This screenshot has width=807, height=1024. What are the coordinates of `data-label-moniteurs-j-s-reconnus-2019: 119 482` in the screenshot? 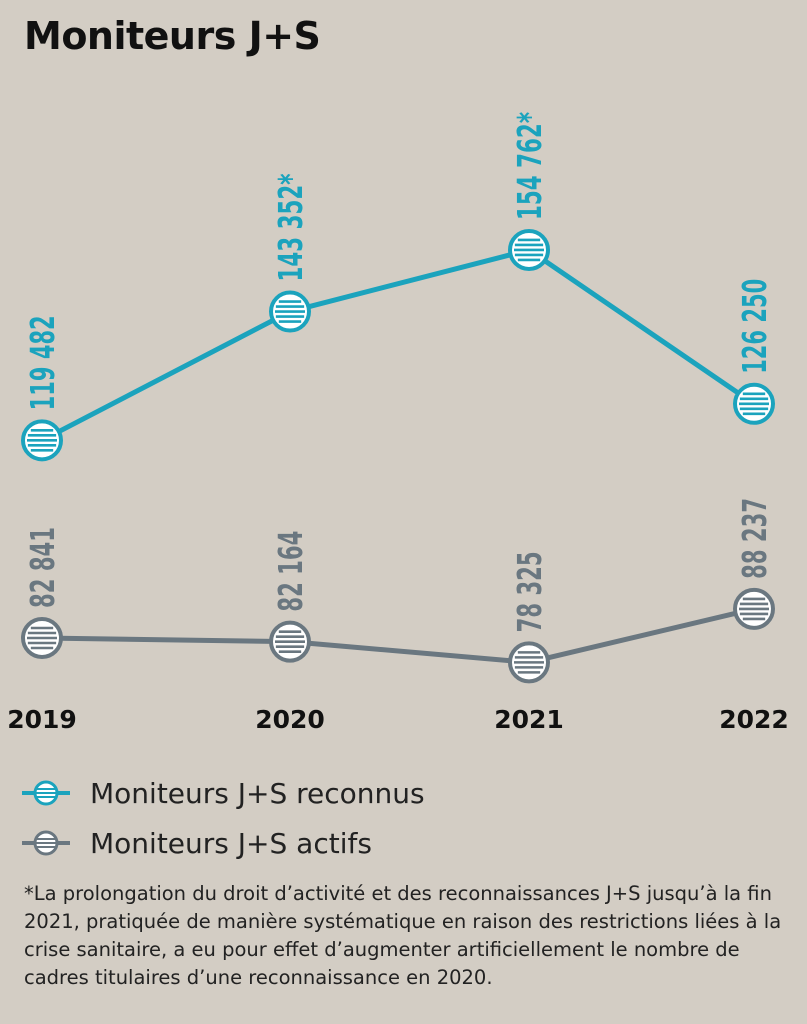 It's located at (42, 362).